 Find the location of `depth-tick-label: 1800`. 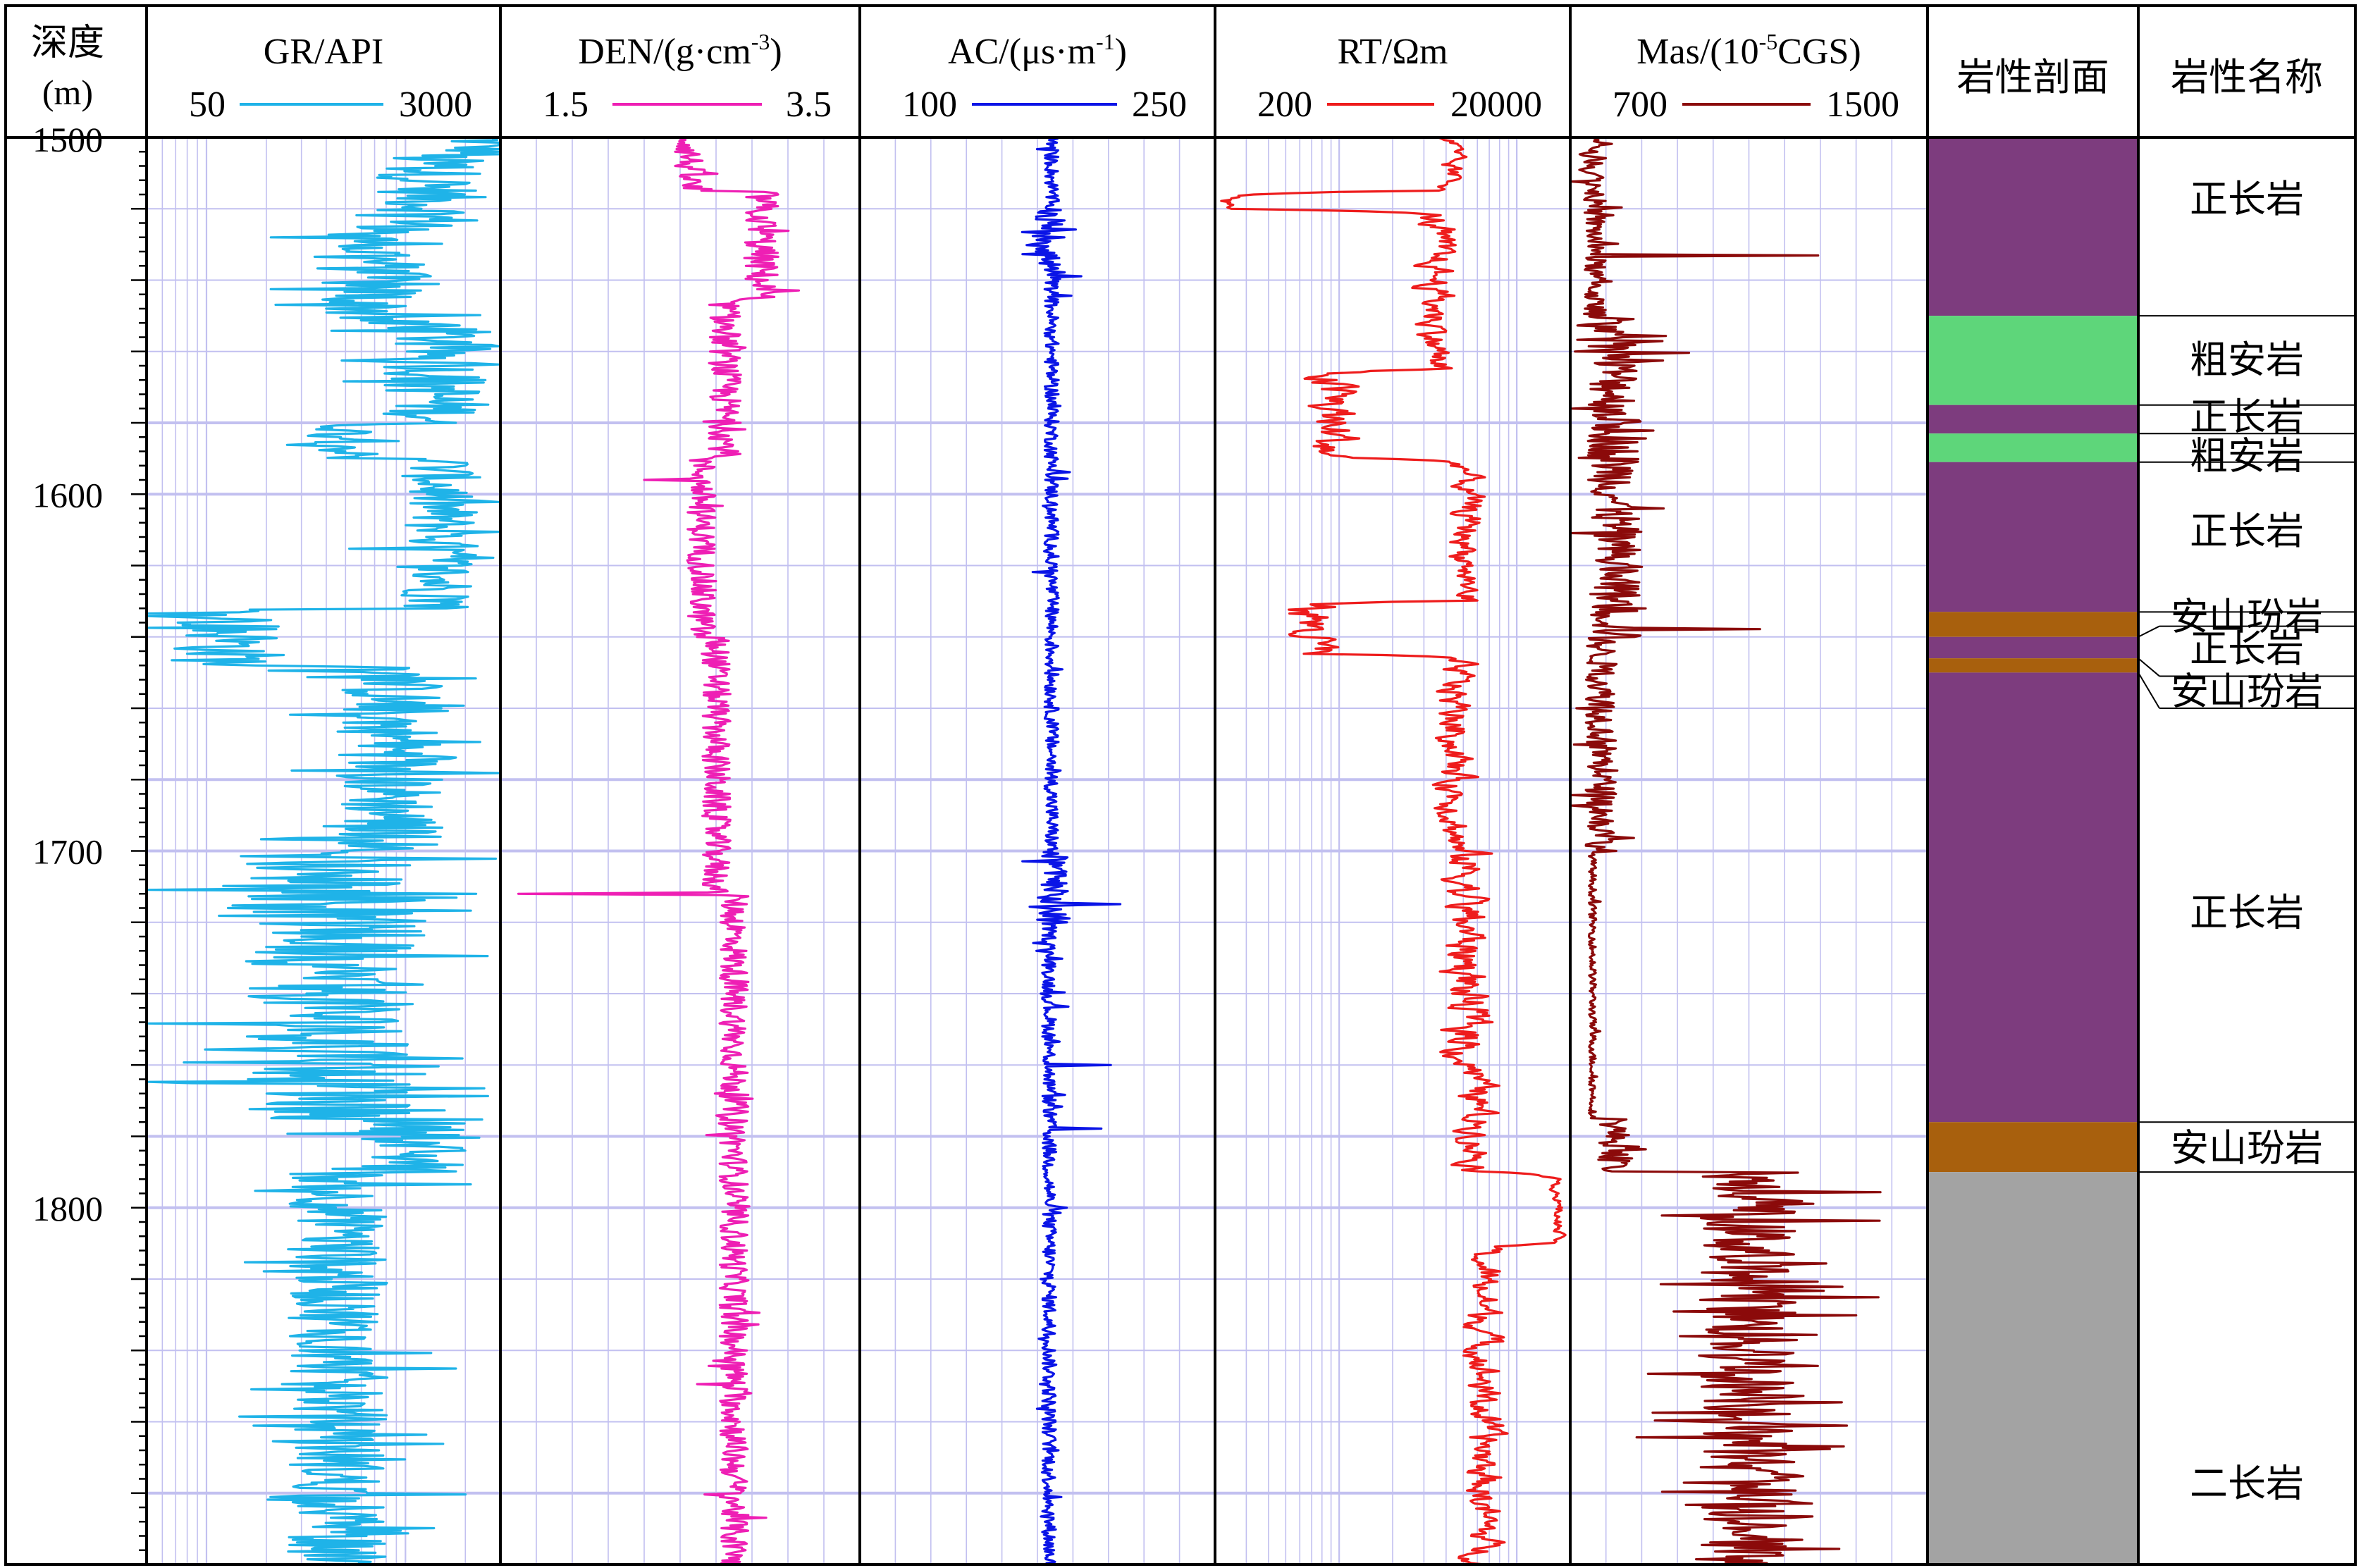

depth-tick-label: 1800 is located at coordinates (68, 1208).